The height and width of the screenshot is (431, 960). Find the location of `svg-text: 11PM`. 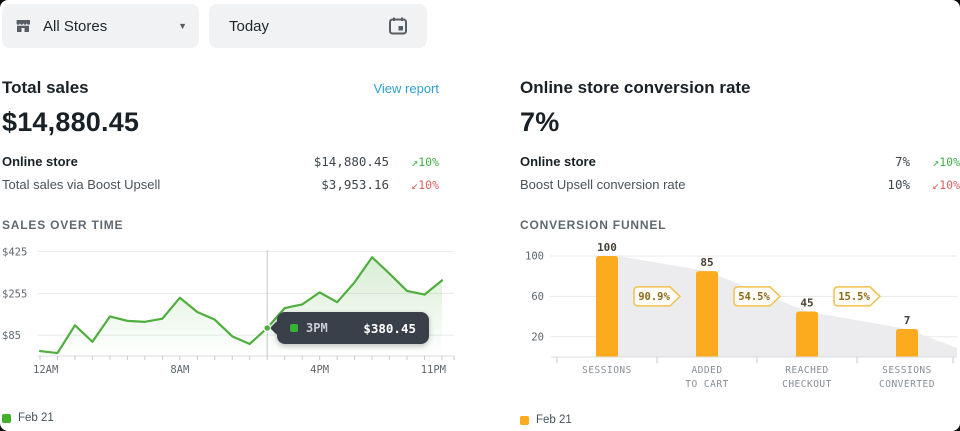

svg-text: 11PM is located at coordinates (433, 370).